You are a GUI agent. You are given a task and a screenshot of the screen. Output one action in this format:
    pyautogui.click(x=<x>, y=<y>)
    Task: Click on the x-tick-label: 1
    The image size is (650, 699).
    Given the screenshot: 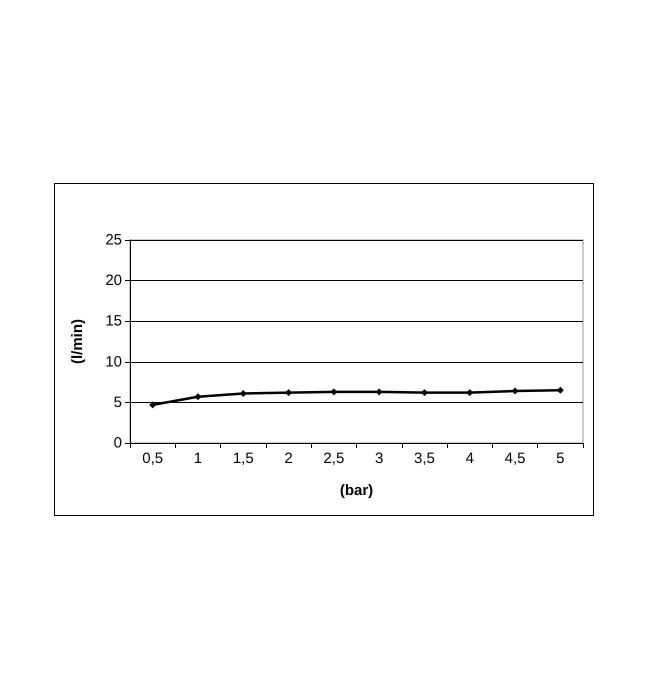 What is the action you would take?
    pyautogui.click(x=198, y=458)
    